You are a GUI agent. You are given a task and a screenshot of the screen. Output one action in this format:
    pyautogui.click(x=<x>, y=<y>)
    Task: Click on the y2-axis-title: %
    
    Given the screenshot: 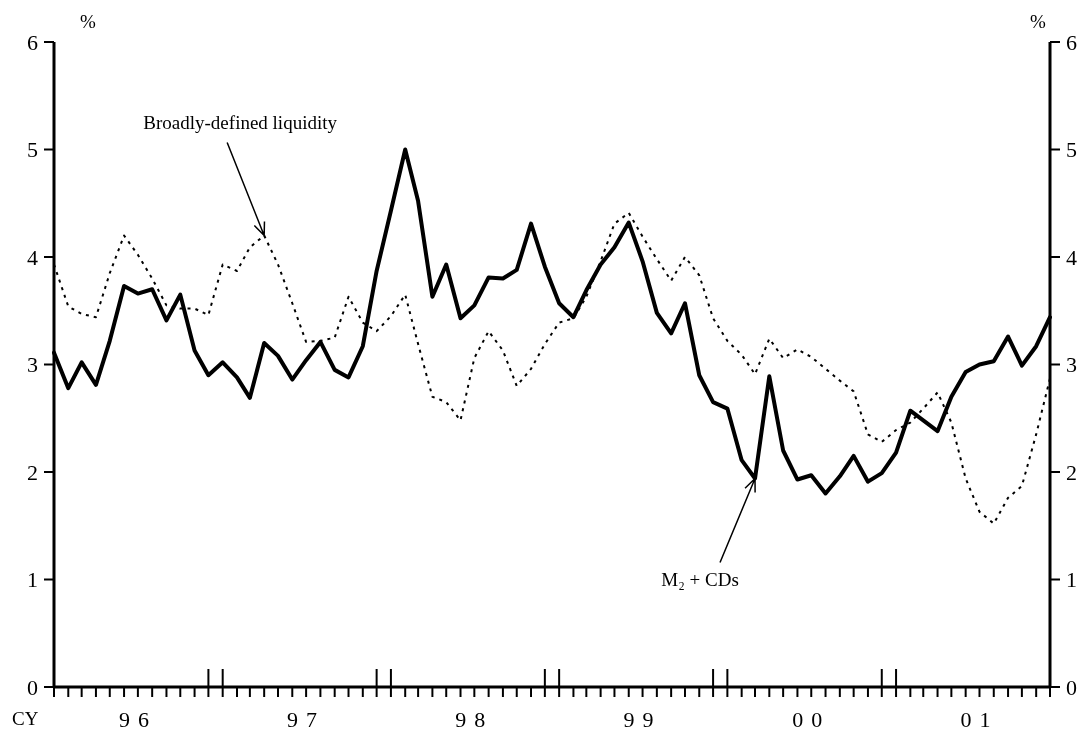 What is the action you would take?
    pyautogui.click(x=1038, y=21)
    